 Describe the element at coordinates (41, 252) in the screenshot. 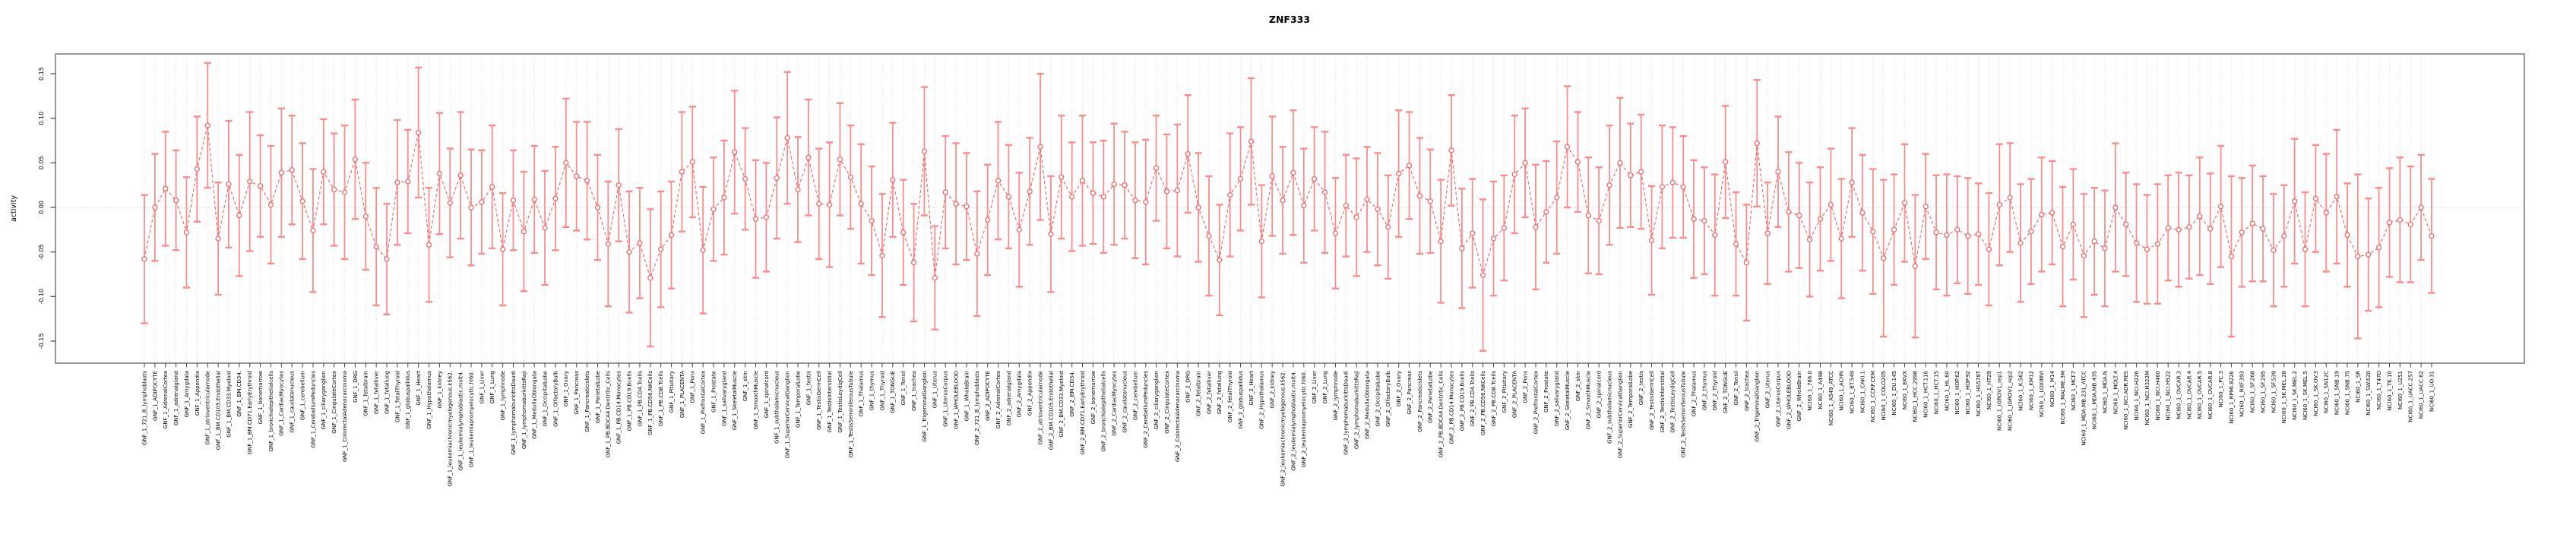

I see `y-tick-label: -0.05` at that location.